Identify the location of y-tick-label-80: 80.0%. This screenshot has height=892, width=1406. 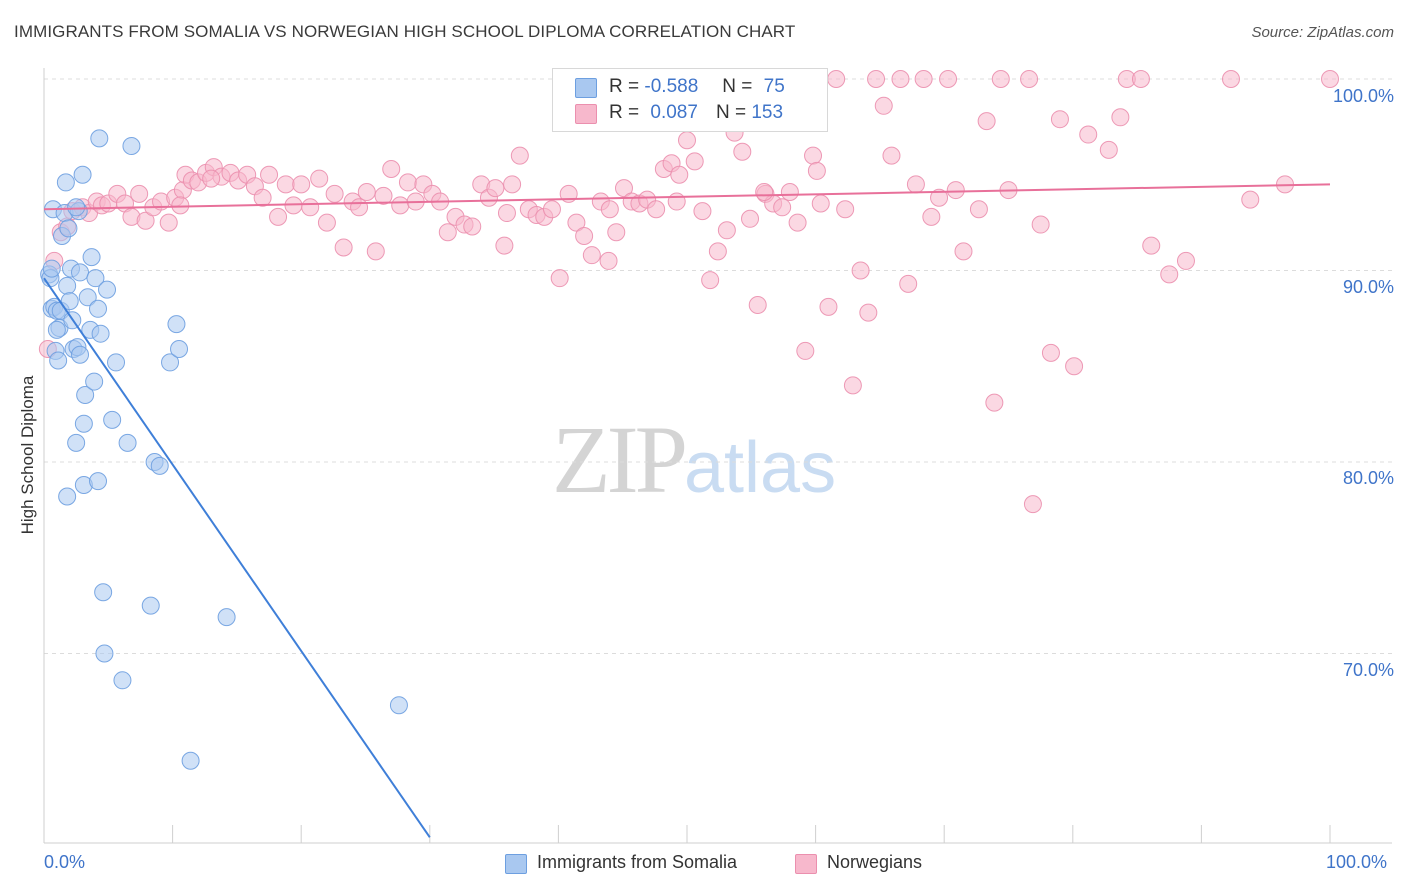
(1368, 478).